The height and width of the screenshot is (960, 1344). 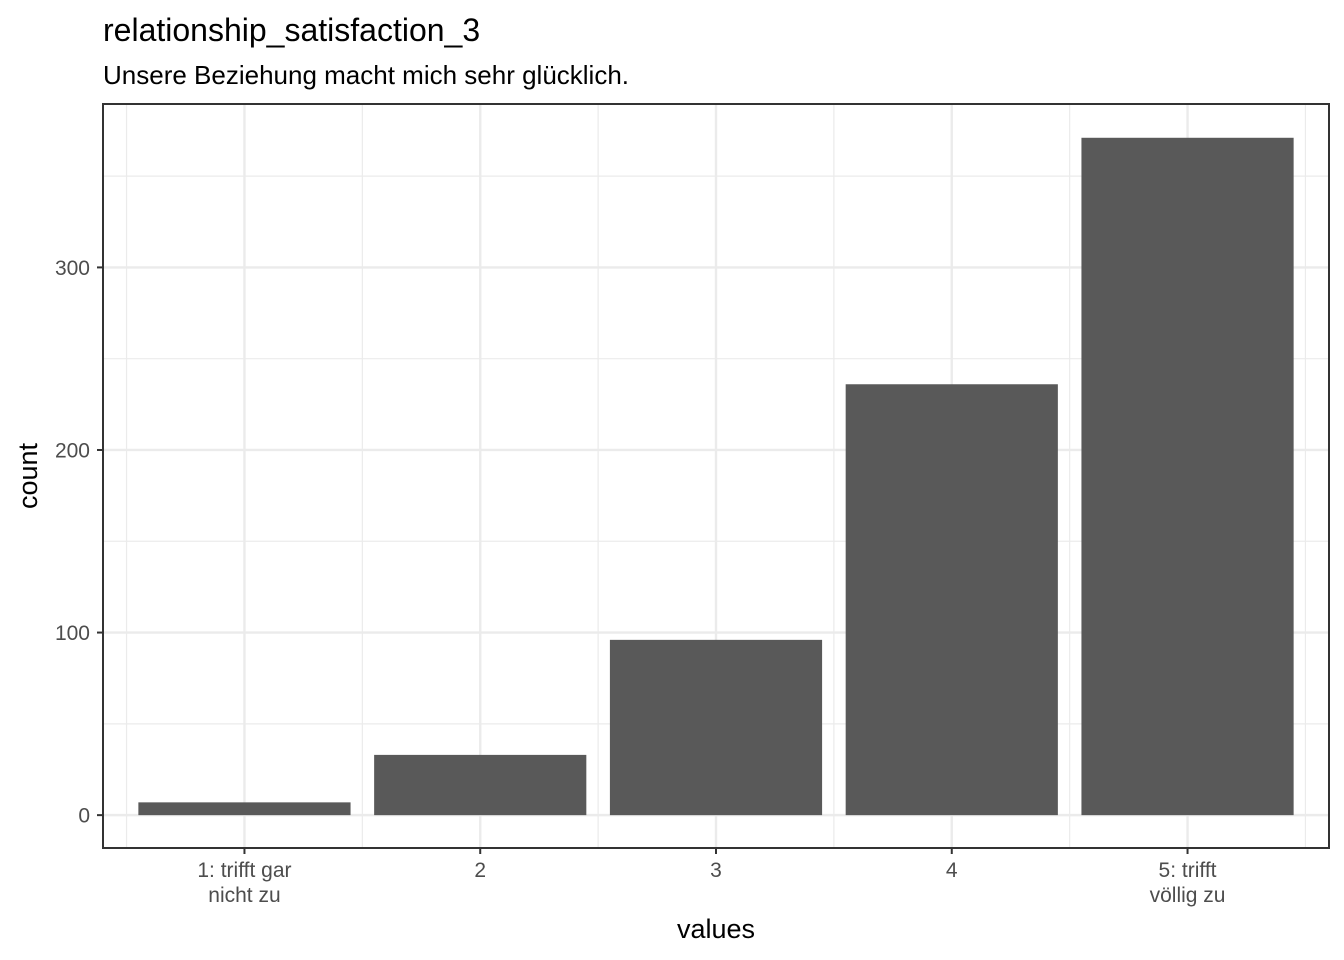 I want to click on x-tick-label: 1: trifft gar nicht zu, so click(x=244, y=883).